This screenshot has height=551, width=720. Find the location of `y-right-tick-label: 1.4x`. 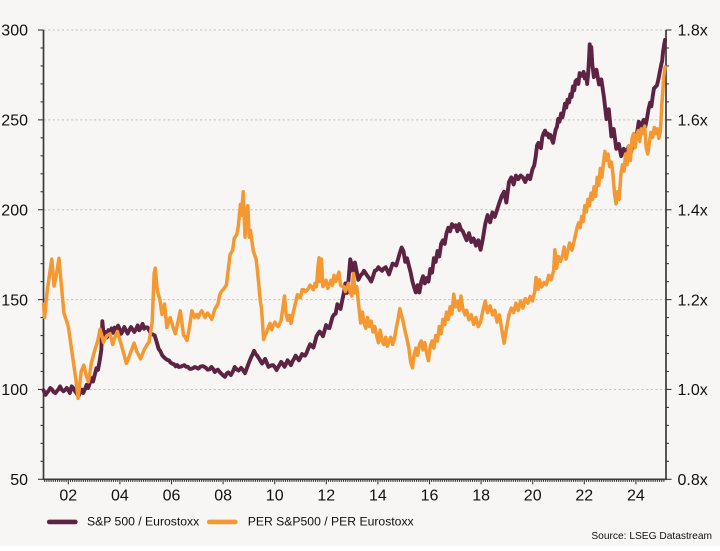

y-right-tick-label: 1.4x is located at coordinates (693, 210).